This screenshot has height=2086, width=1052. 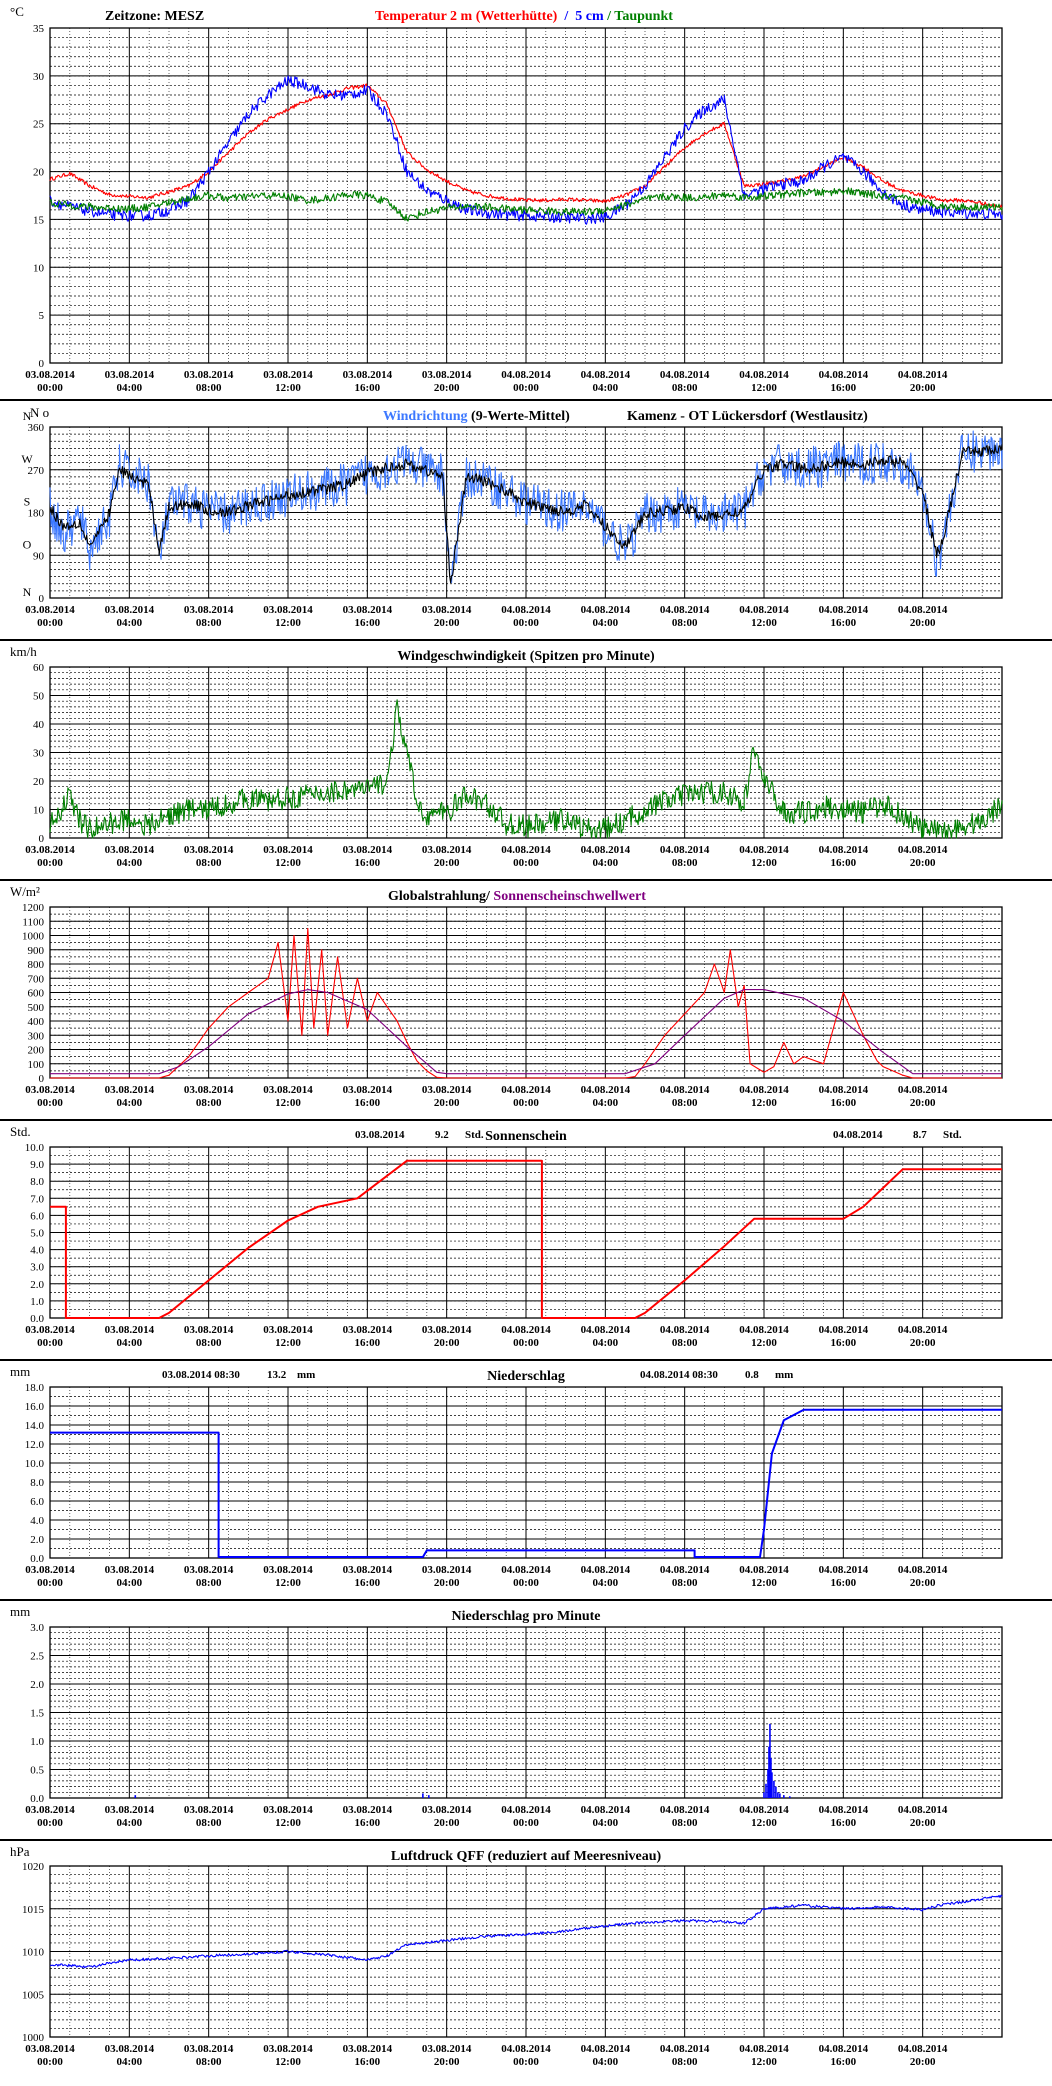 I want to click on y-tick-label: 180, so click(x=36, y=514).